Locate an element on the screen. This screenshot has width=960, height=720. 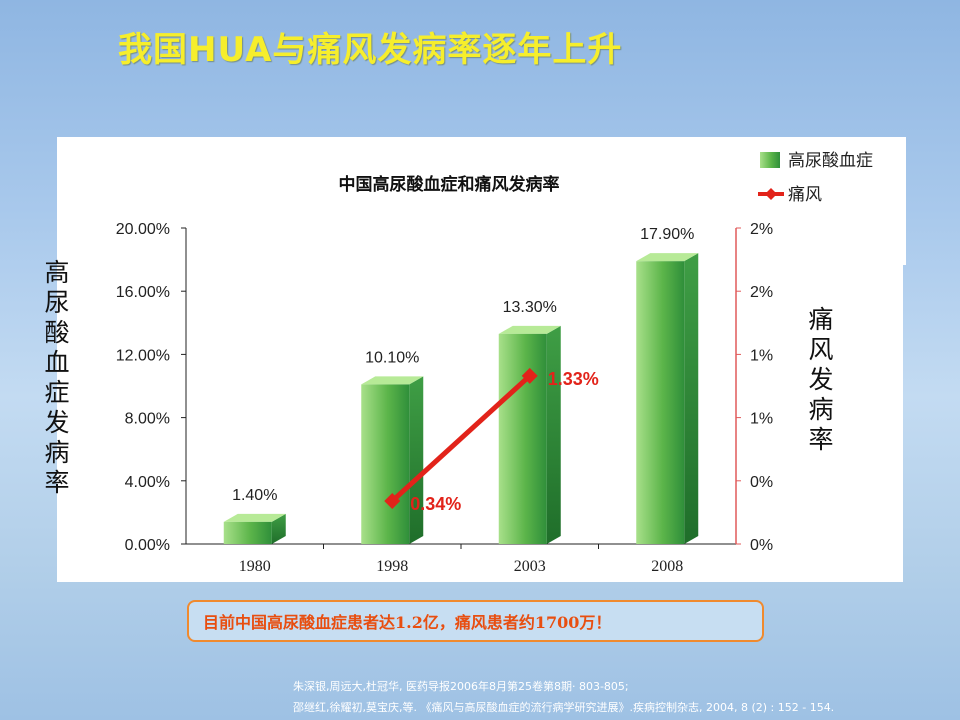
left-tick-label: 0.00% is located at coordinates (147, 545).